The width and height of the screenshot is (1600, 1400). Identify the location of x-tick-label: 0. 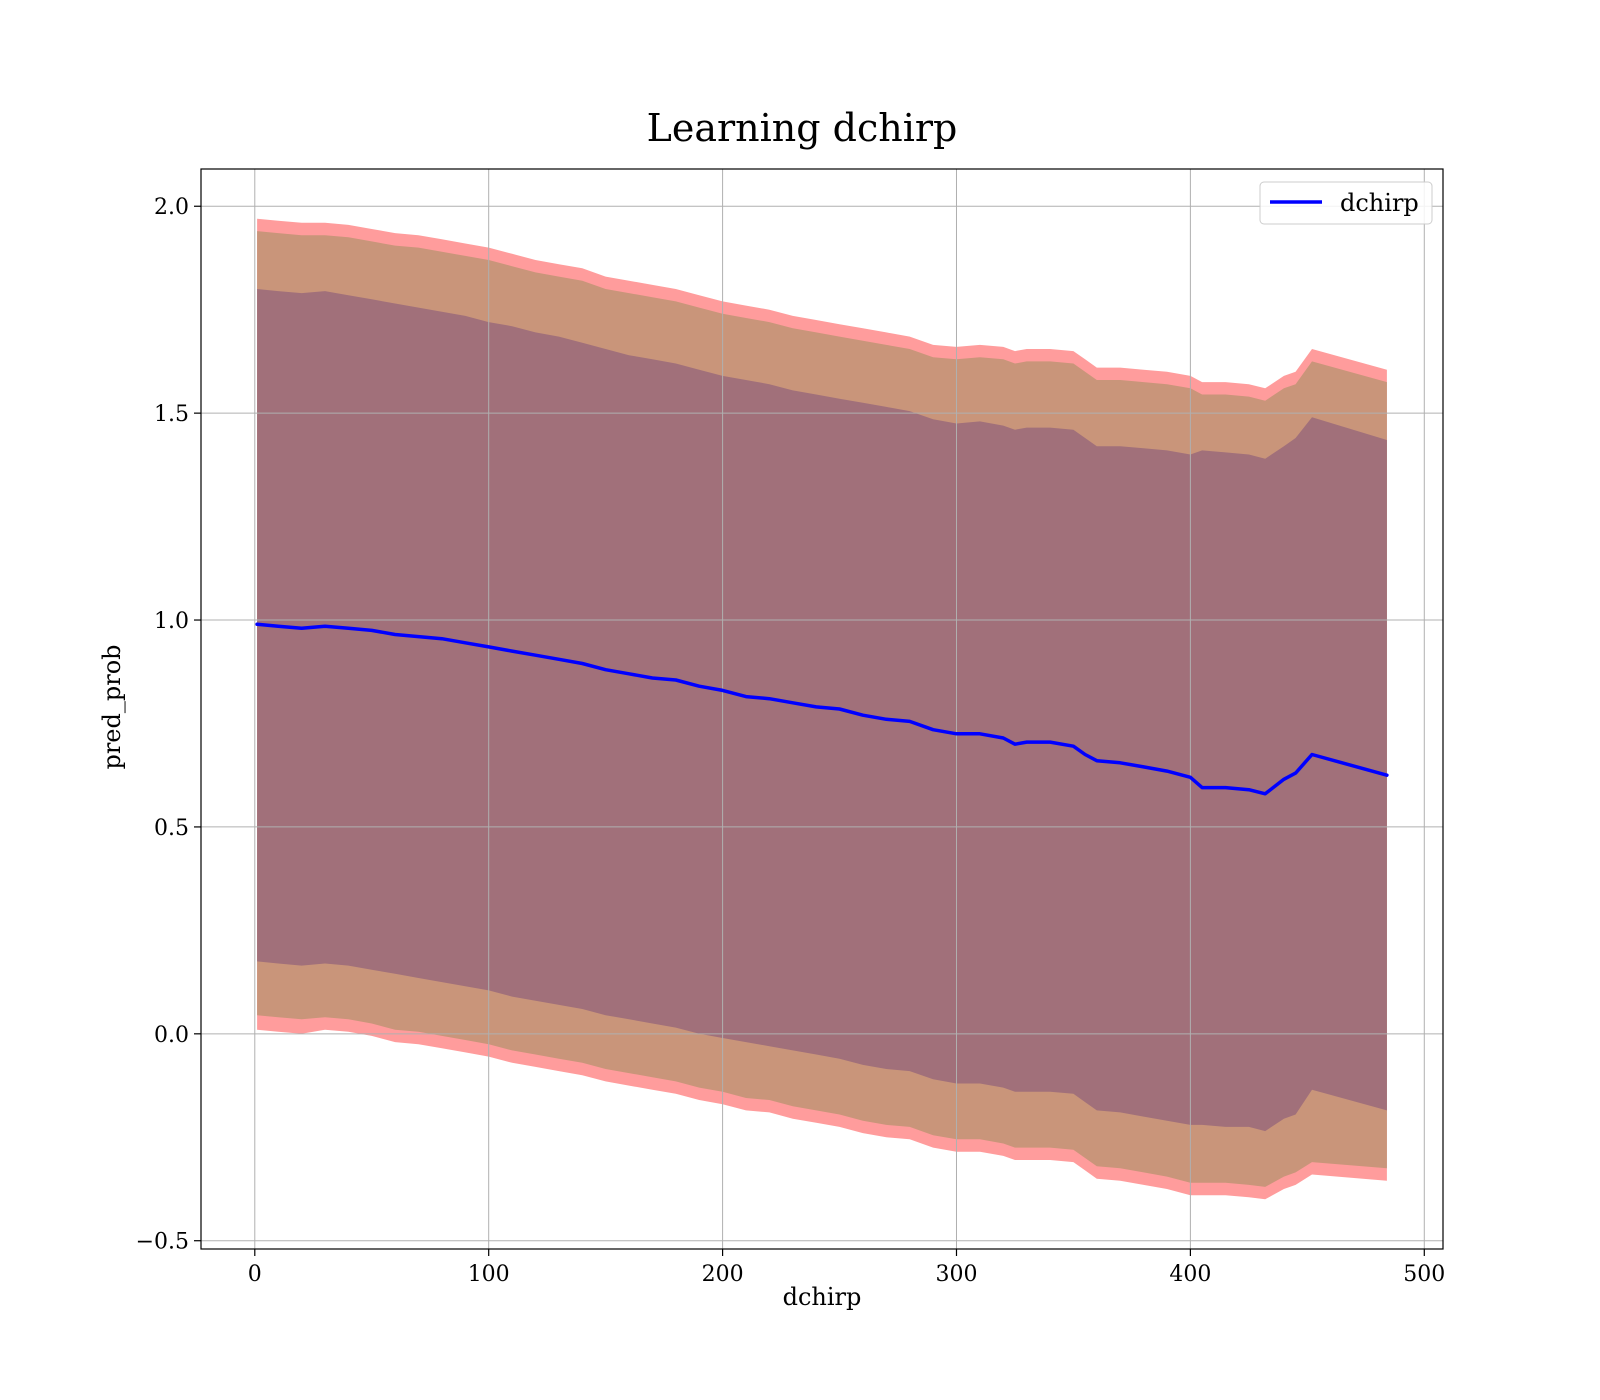
(255, 1274).